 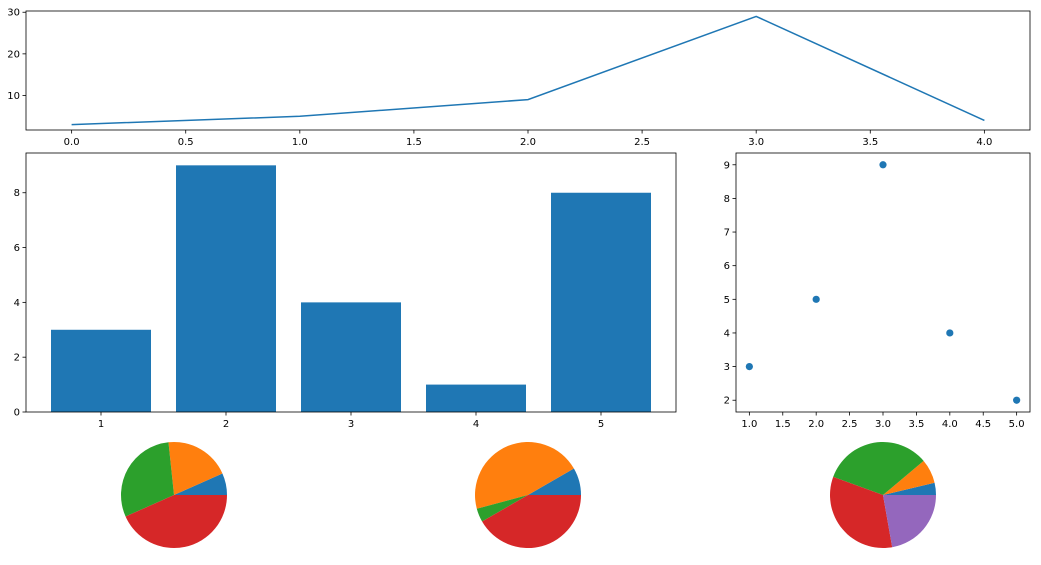 I want to click on scatter-chart: 1.0 1.5 2.0 2.5 3.0 3.5 4.0 4.5 5.0 2 3 4 5 6 7 8 9, so click(x=877, y=291).